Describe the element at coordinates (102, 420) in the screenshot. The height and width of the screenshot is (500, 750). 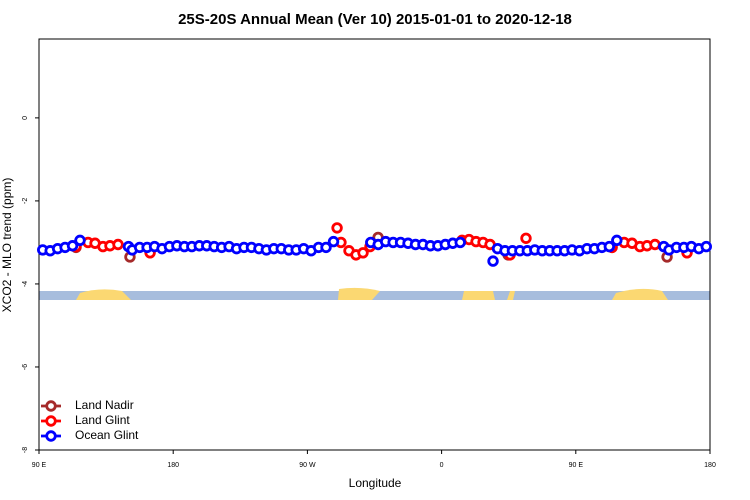
I see `legend-label: Land Glint` at that location.